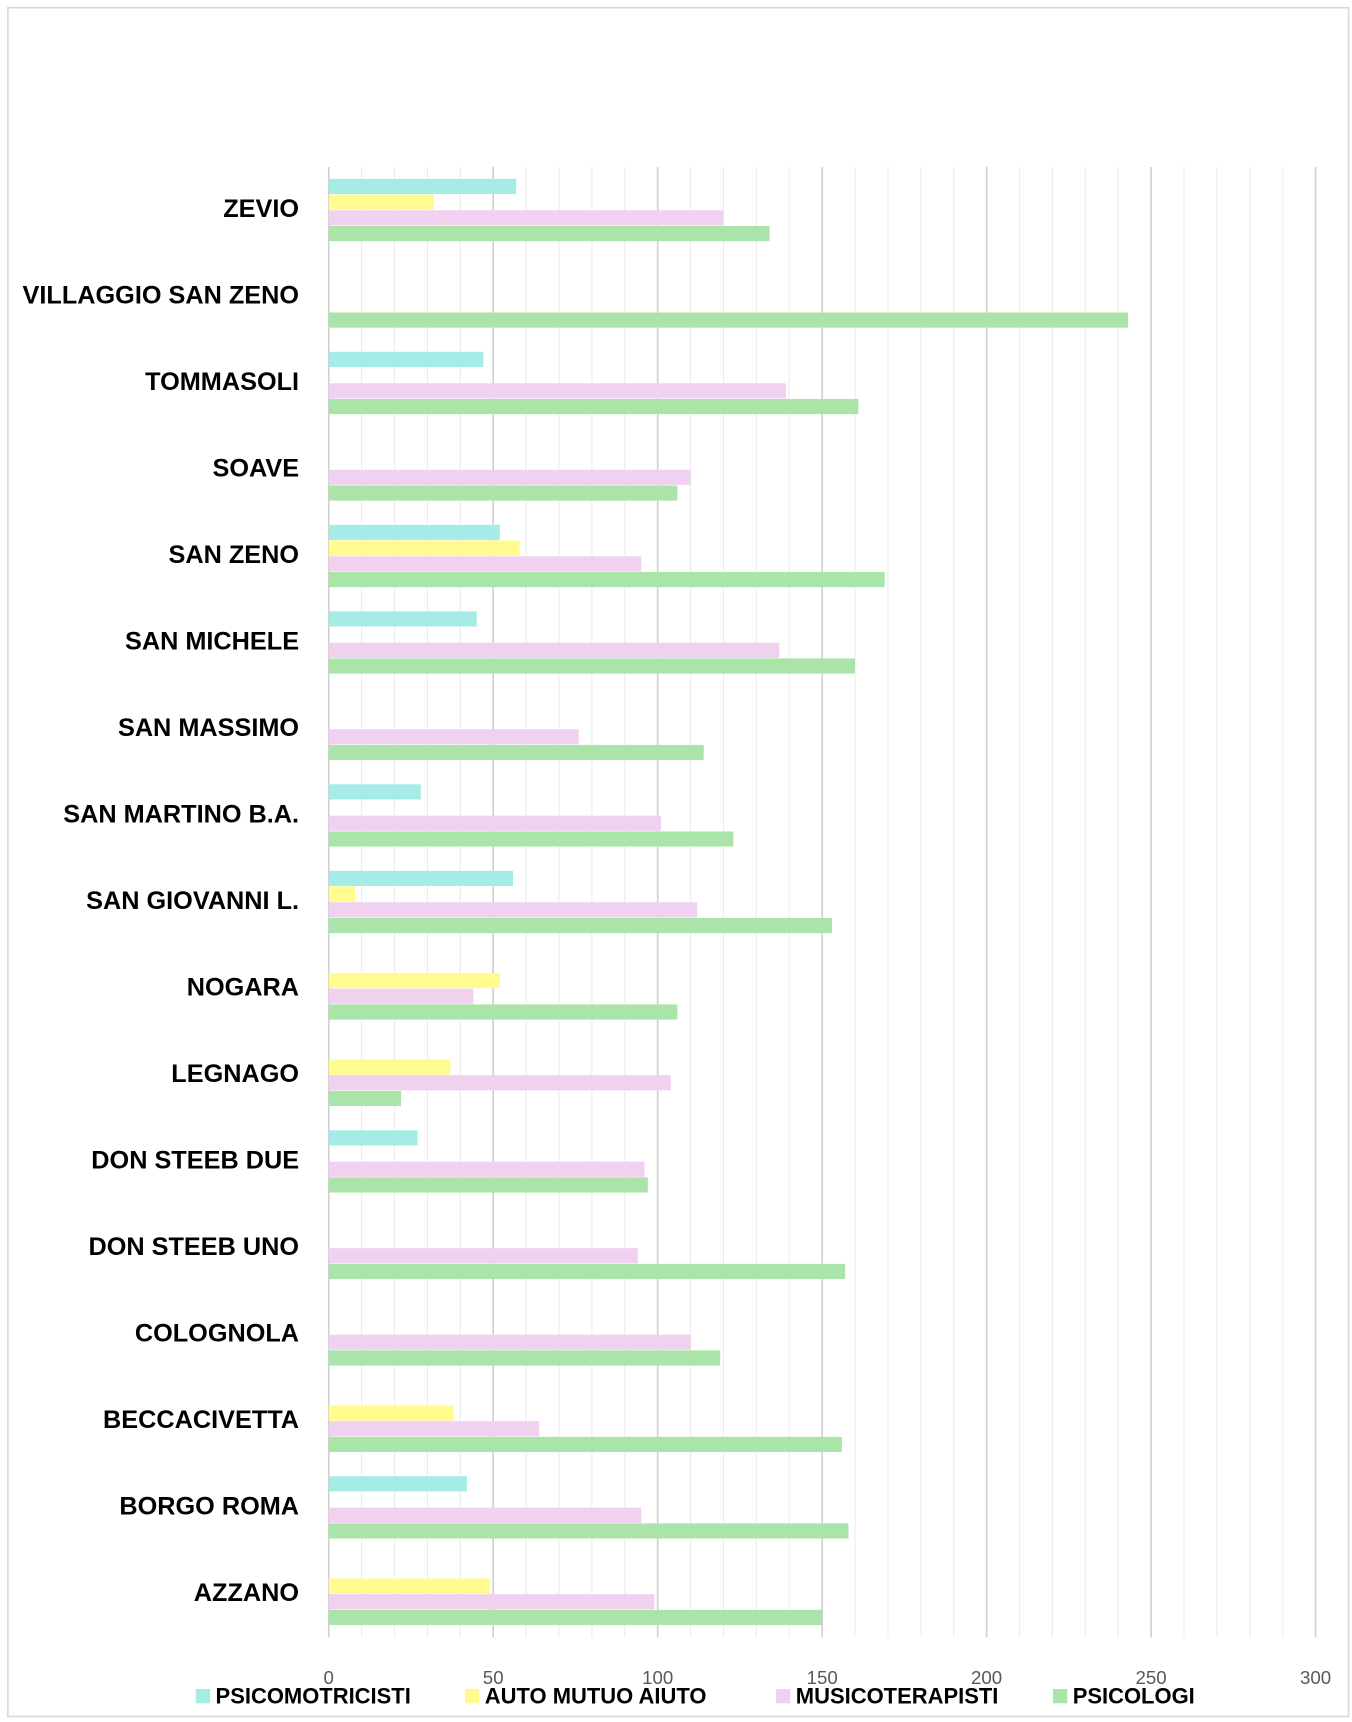  What do you see at coordinates (217, 1333) in the screenshot?
I see `category-label: COLOGNOLA` at bounding box center [217, 1333].